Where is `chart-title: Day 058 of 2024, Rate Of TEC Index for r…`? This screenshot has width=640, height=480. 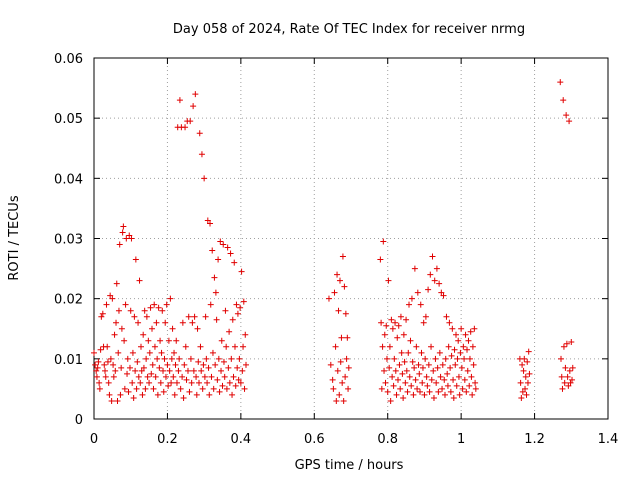
chart-title: Day 058 of 2024, Rate Of TEC Index for r… is located at coordinates (349, 29).